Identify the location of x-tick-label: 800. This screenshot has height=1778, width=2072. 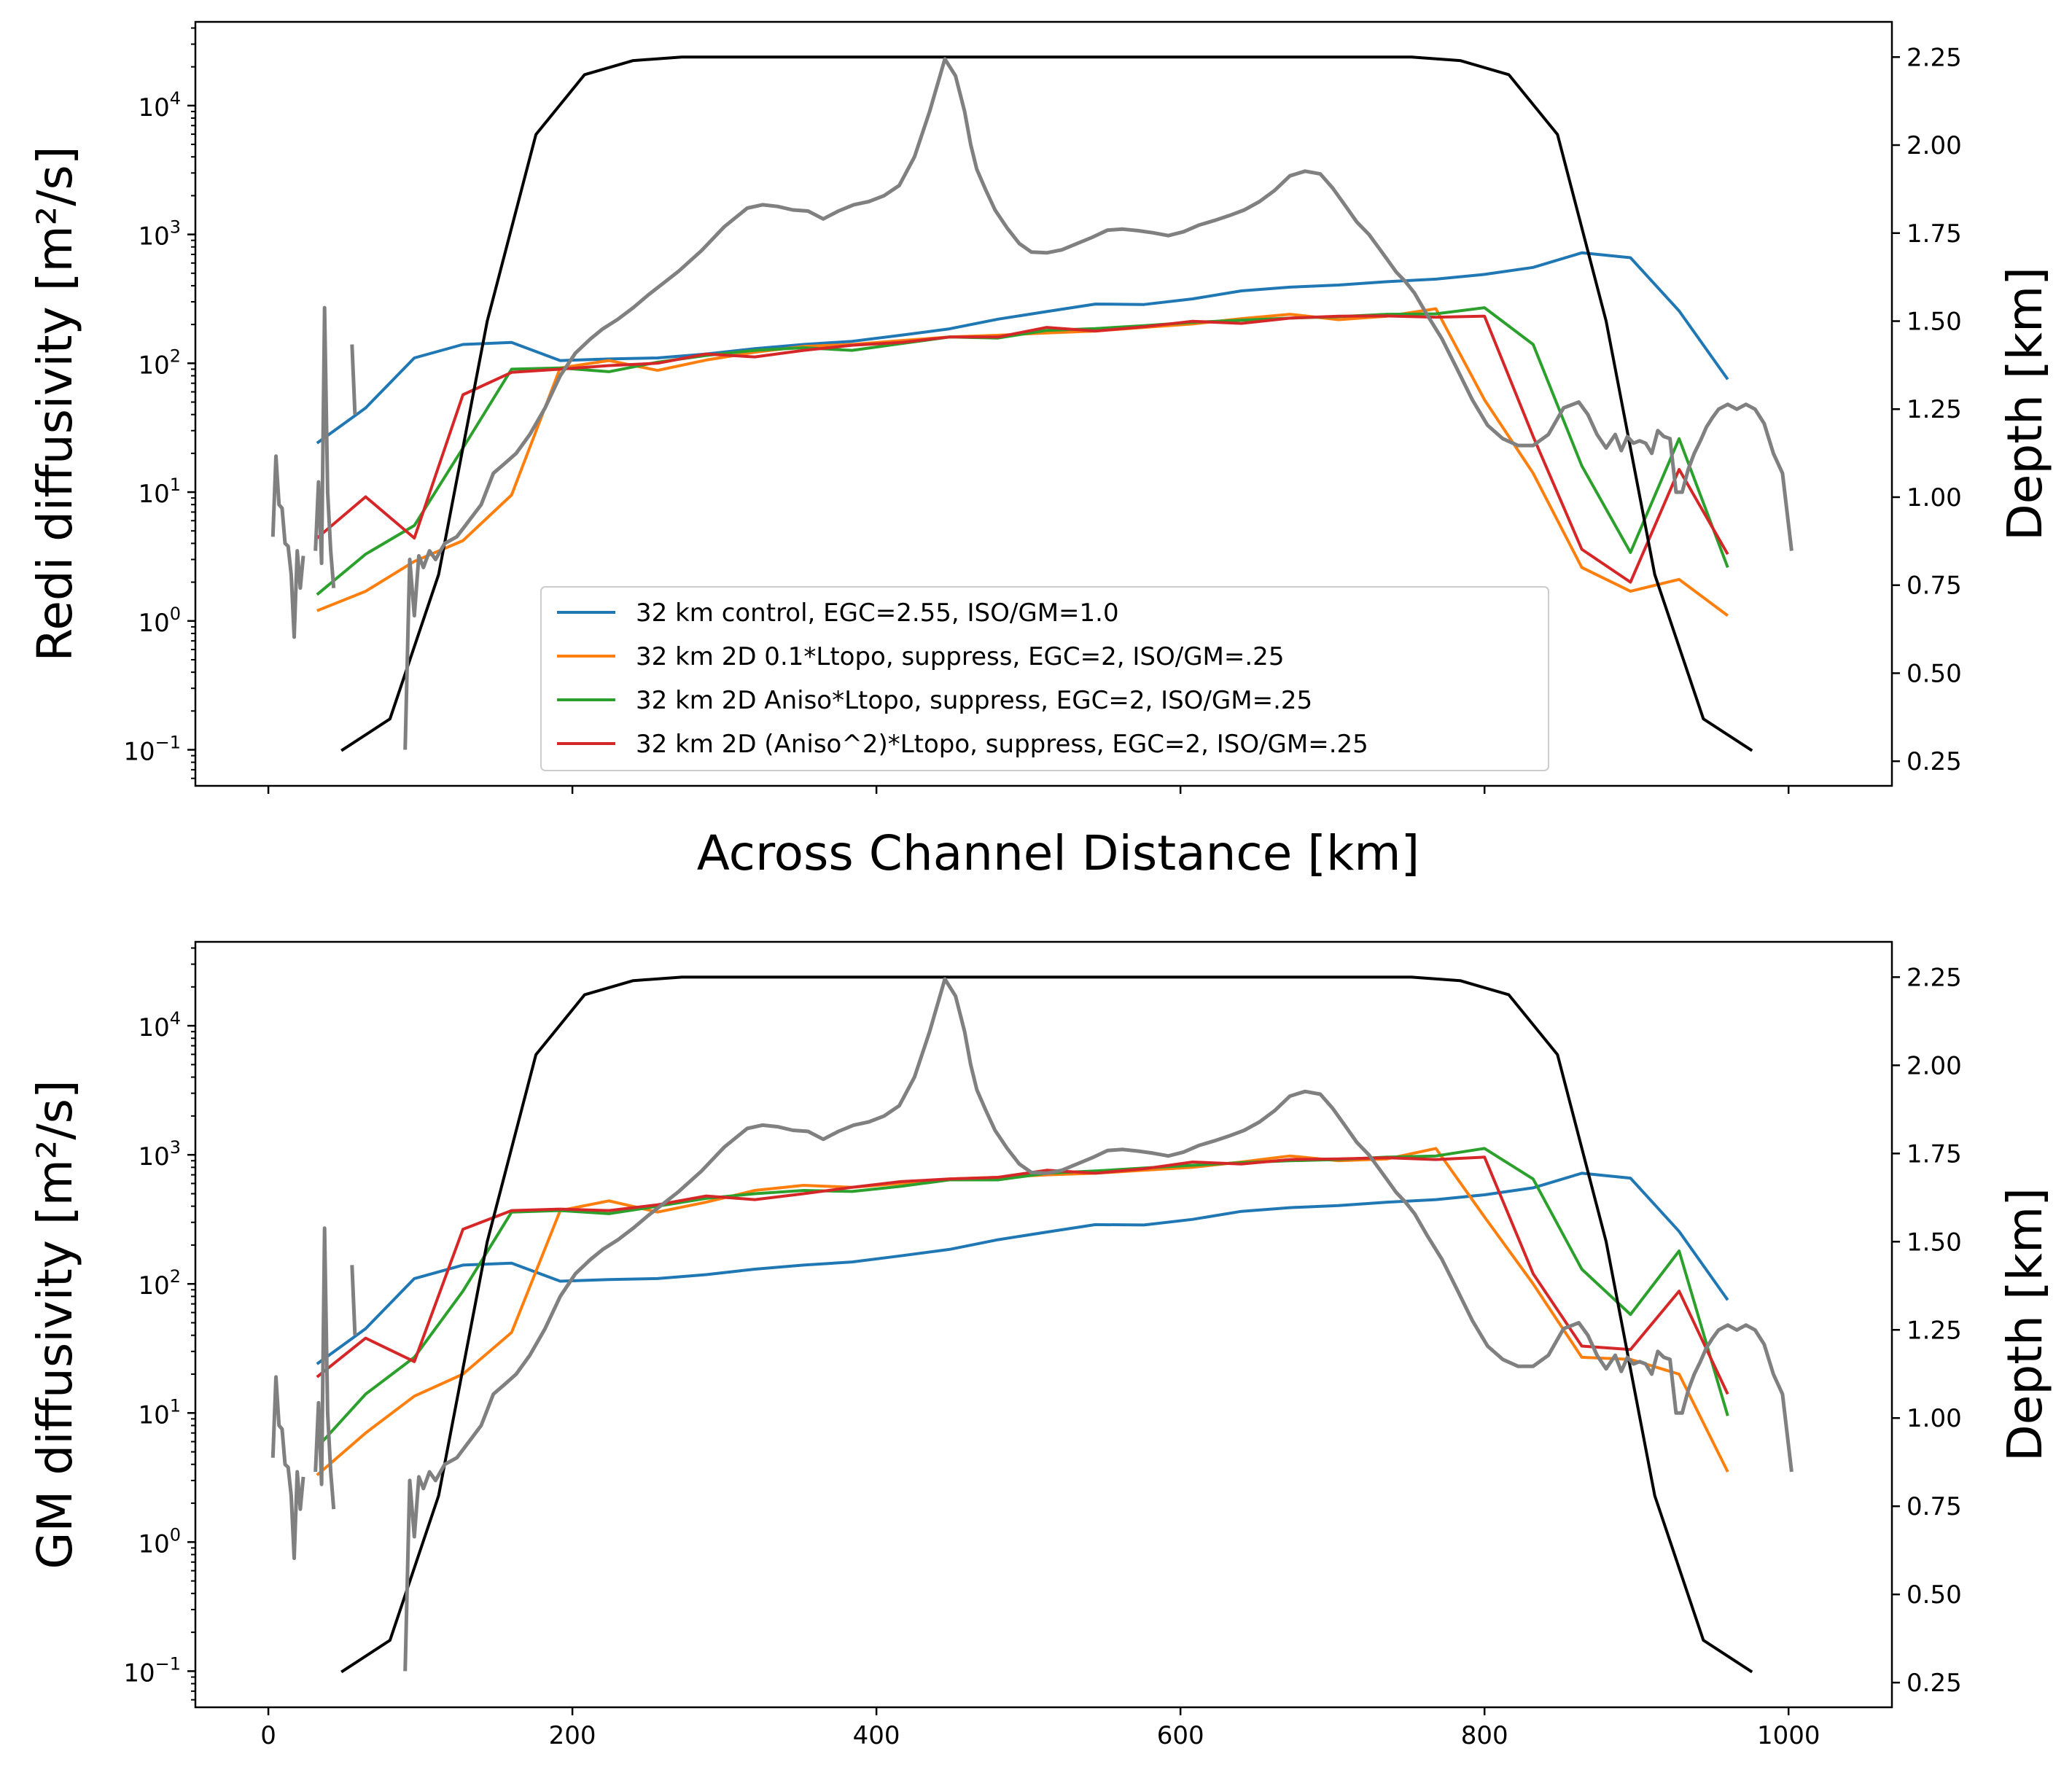
(1485, 1735).